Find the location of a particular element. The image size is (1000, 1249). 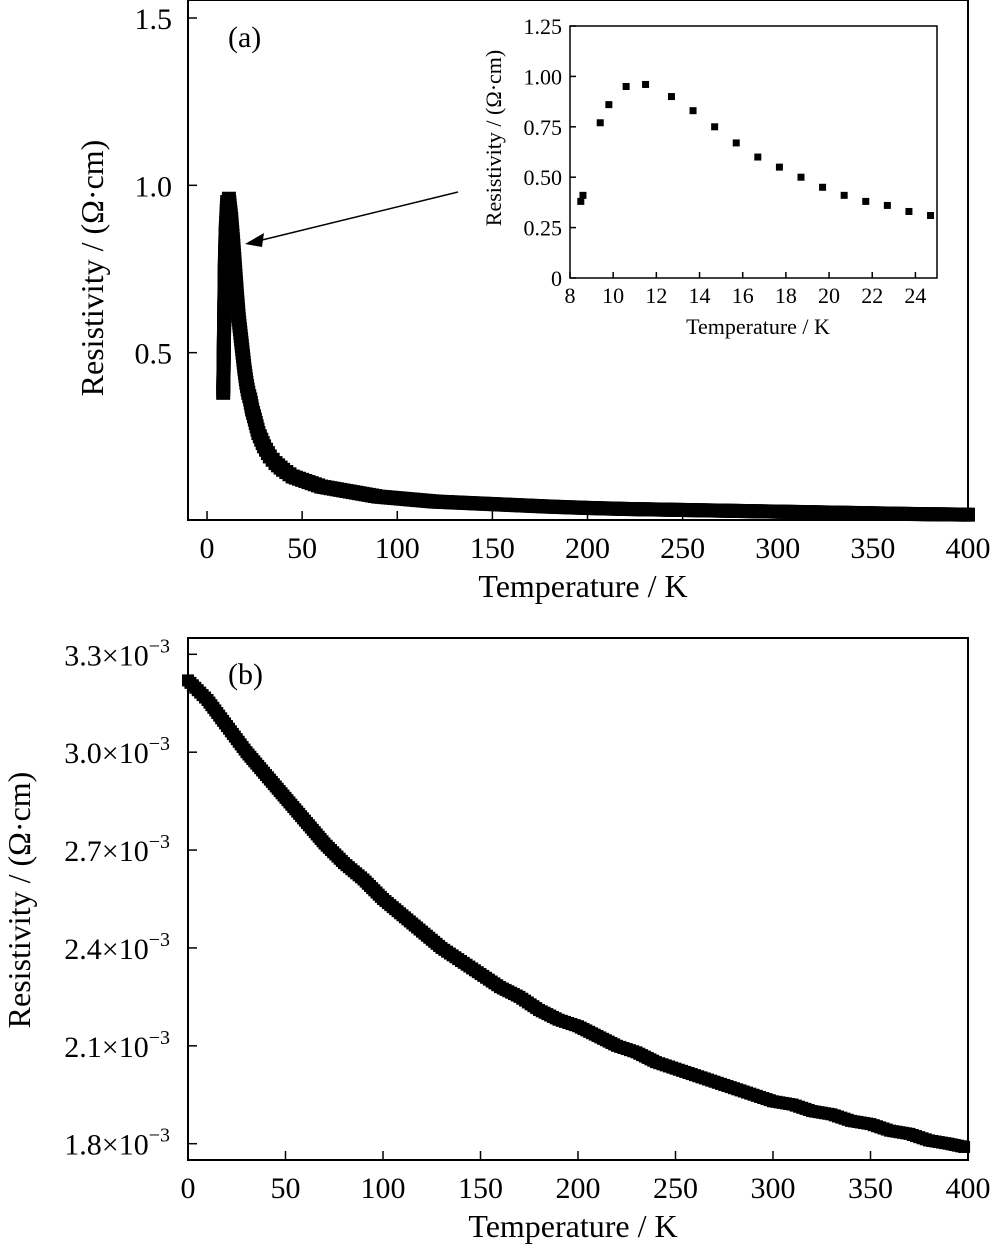

inset-y-ticks: 0 0.25 0.50 0.75 1.00 1.25 is located at coordinates (550, 152).